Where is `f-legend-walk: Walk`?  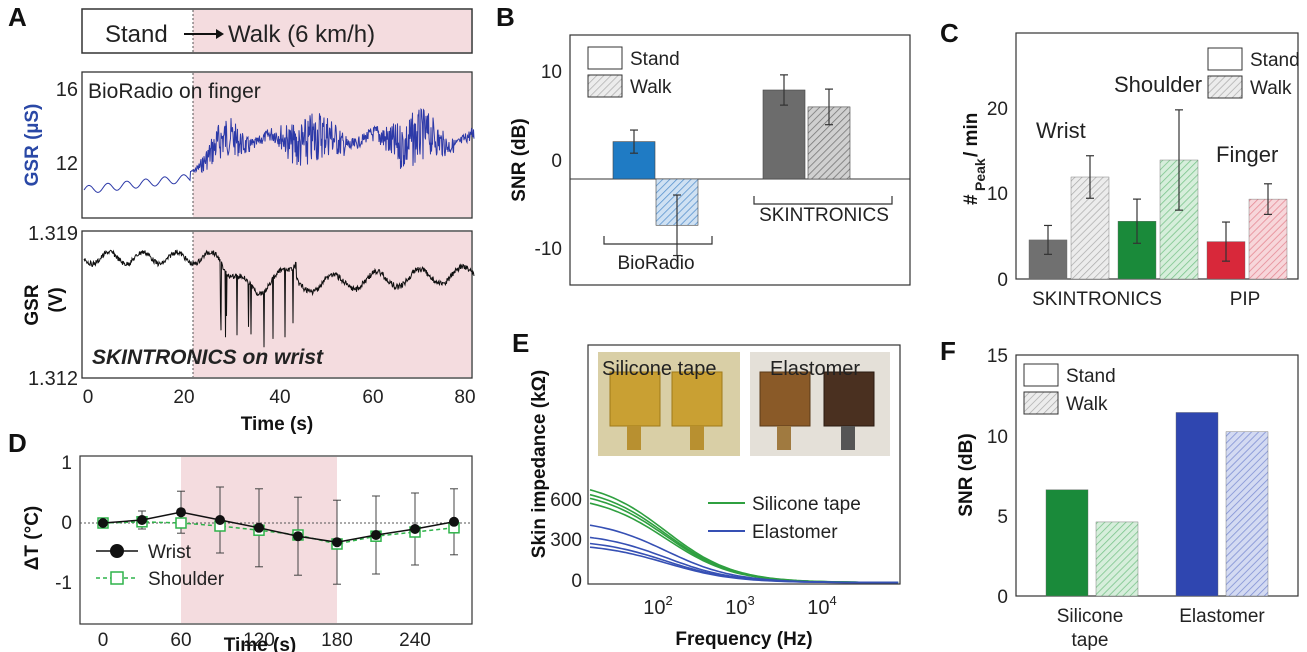
f-legend-walk: Walk is located at coordinates (1087, 404).